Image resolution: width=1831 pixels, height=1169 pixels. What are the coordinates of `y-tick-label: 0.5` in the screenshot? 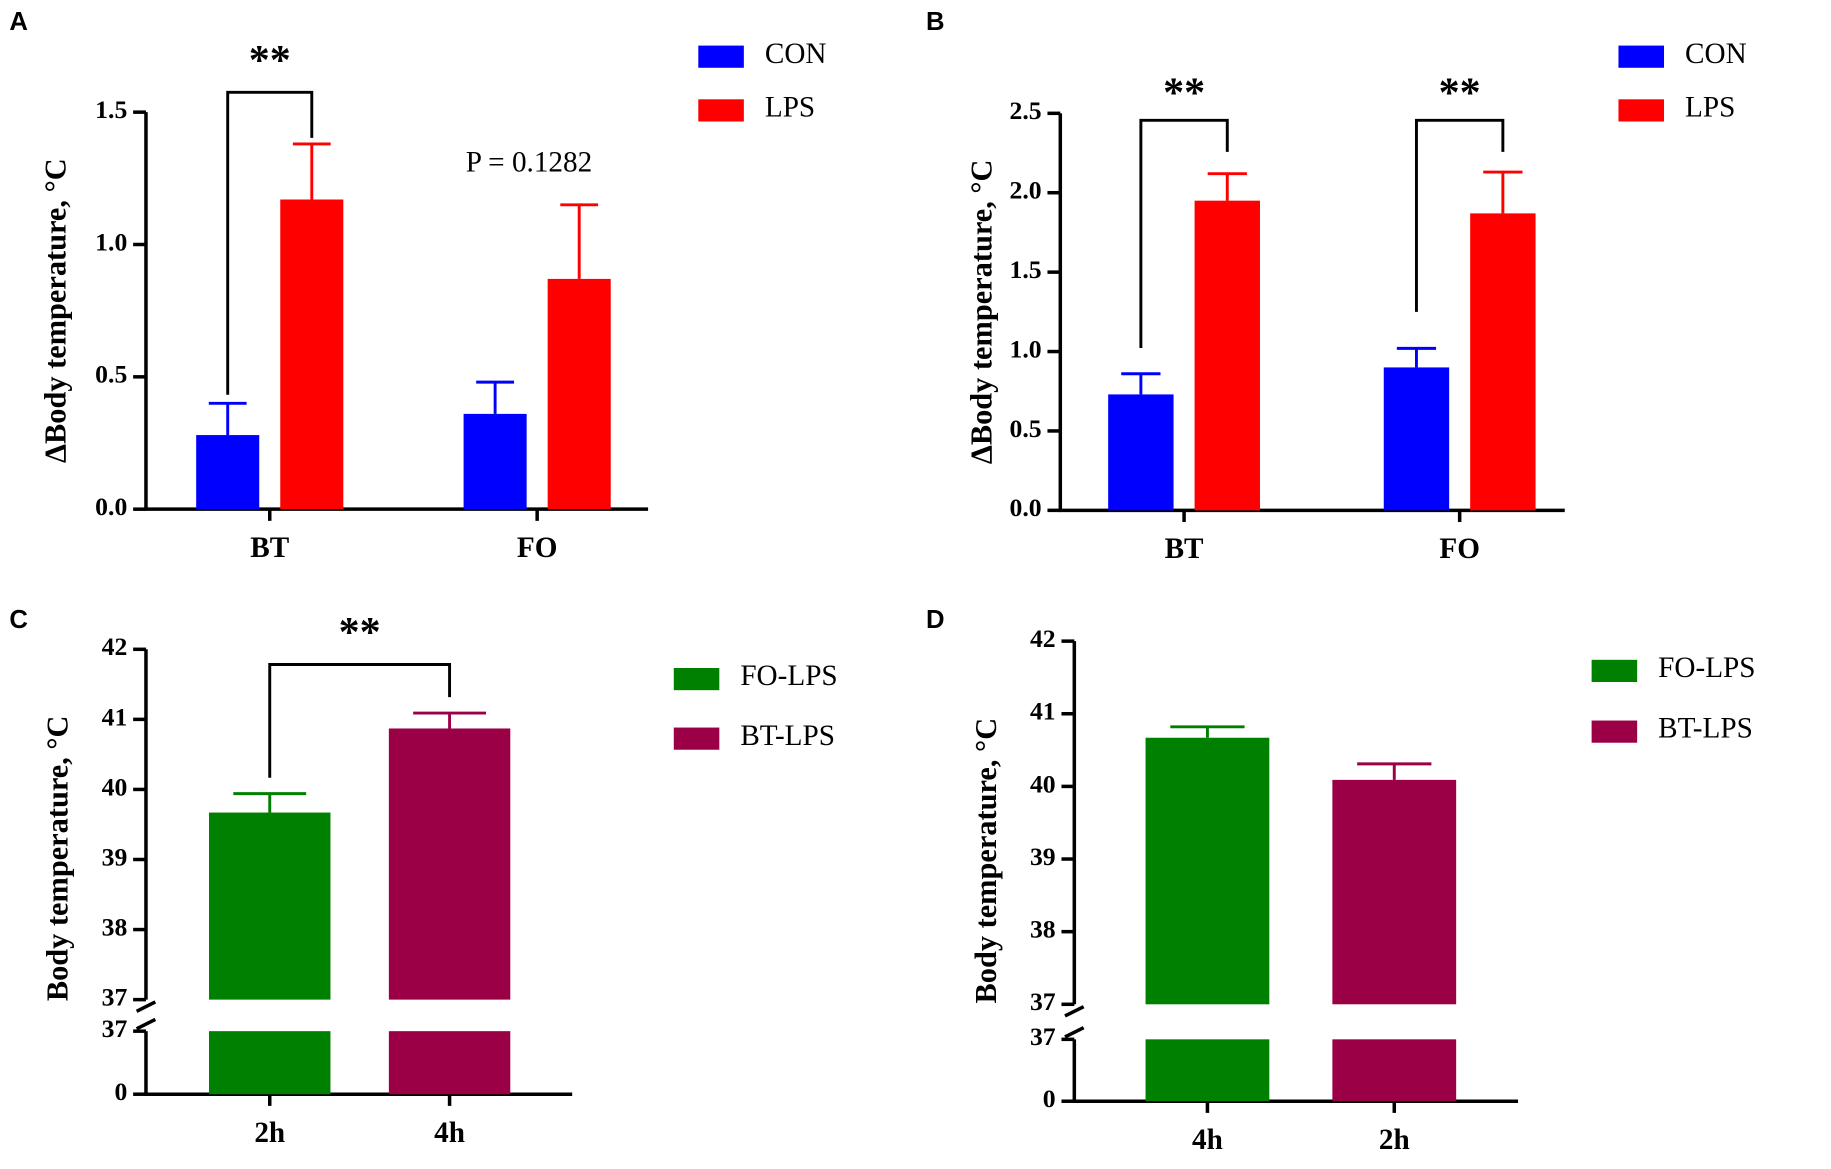 It's located at (111, 374).